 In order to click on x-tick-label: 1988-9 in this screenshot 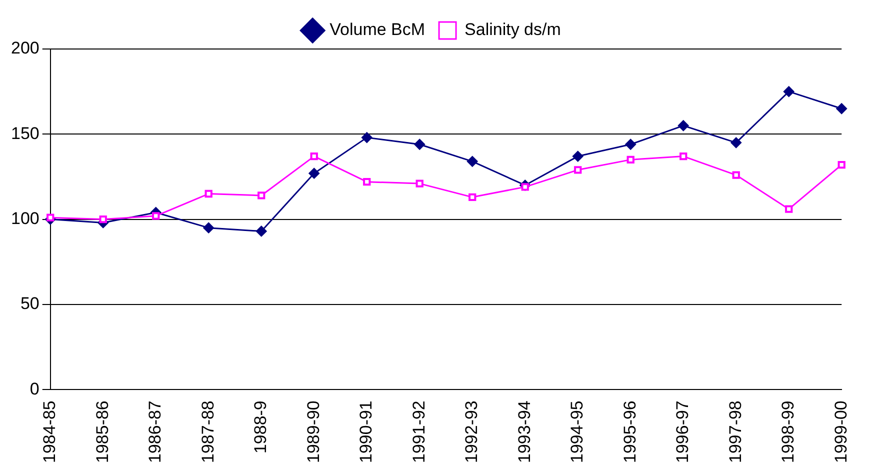, I will do `click(260, 427)`.